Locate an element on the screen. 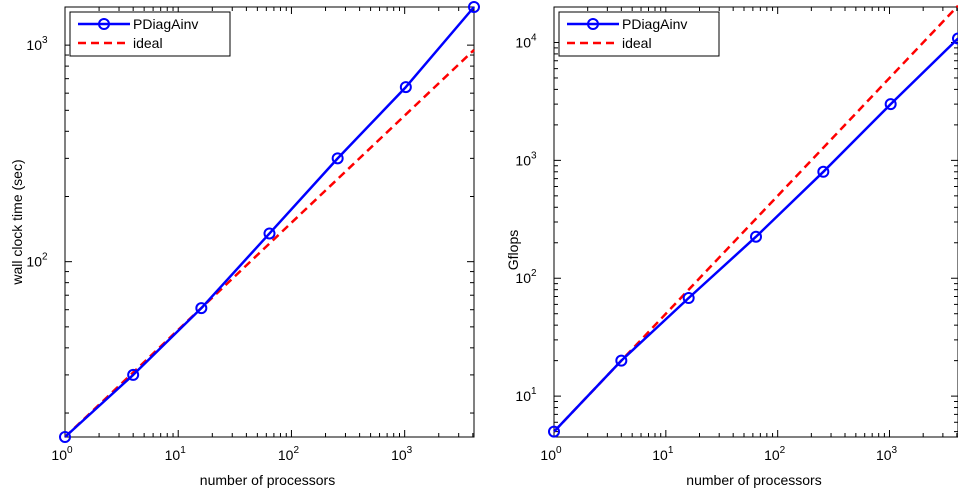  y-axis-label: Gflops is located at coordinates (513, 250).